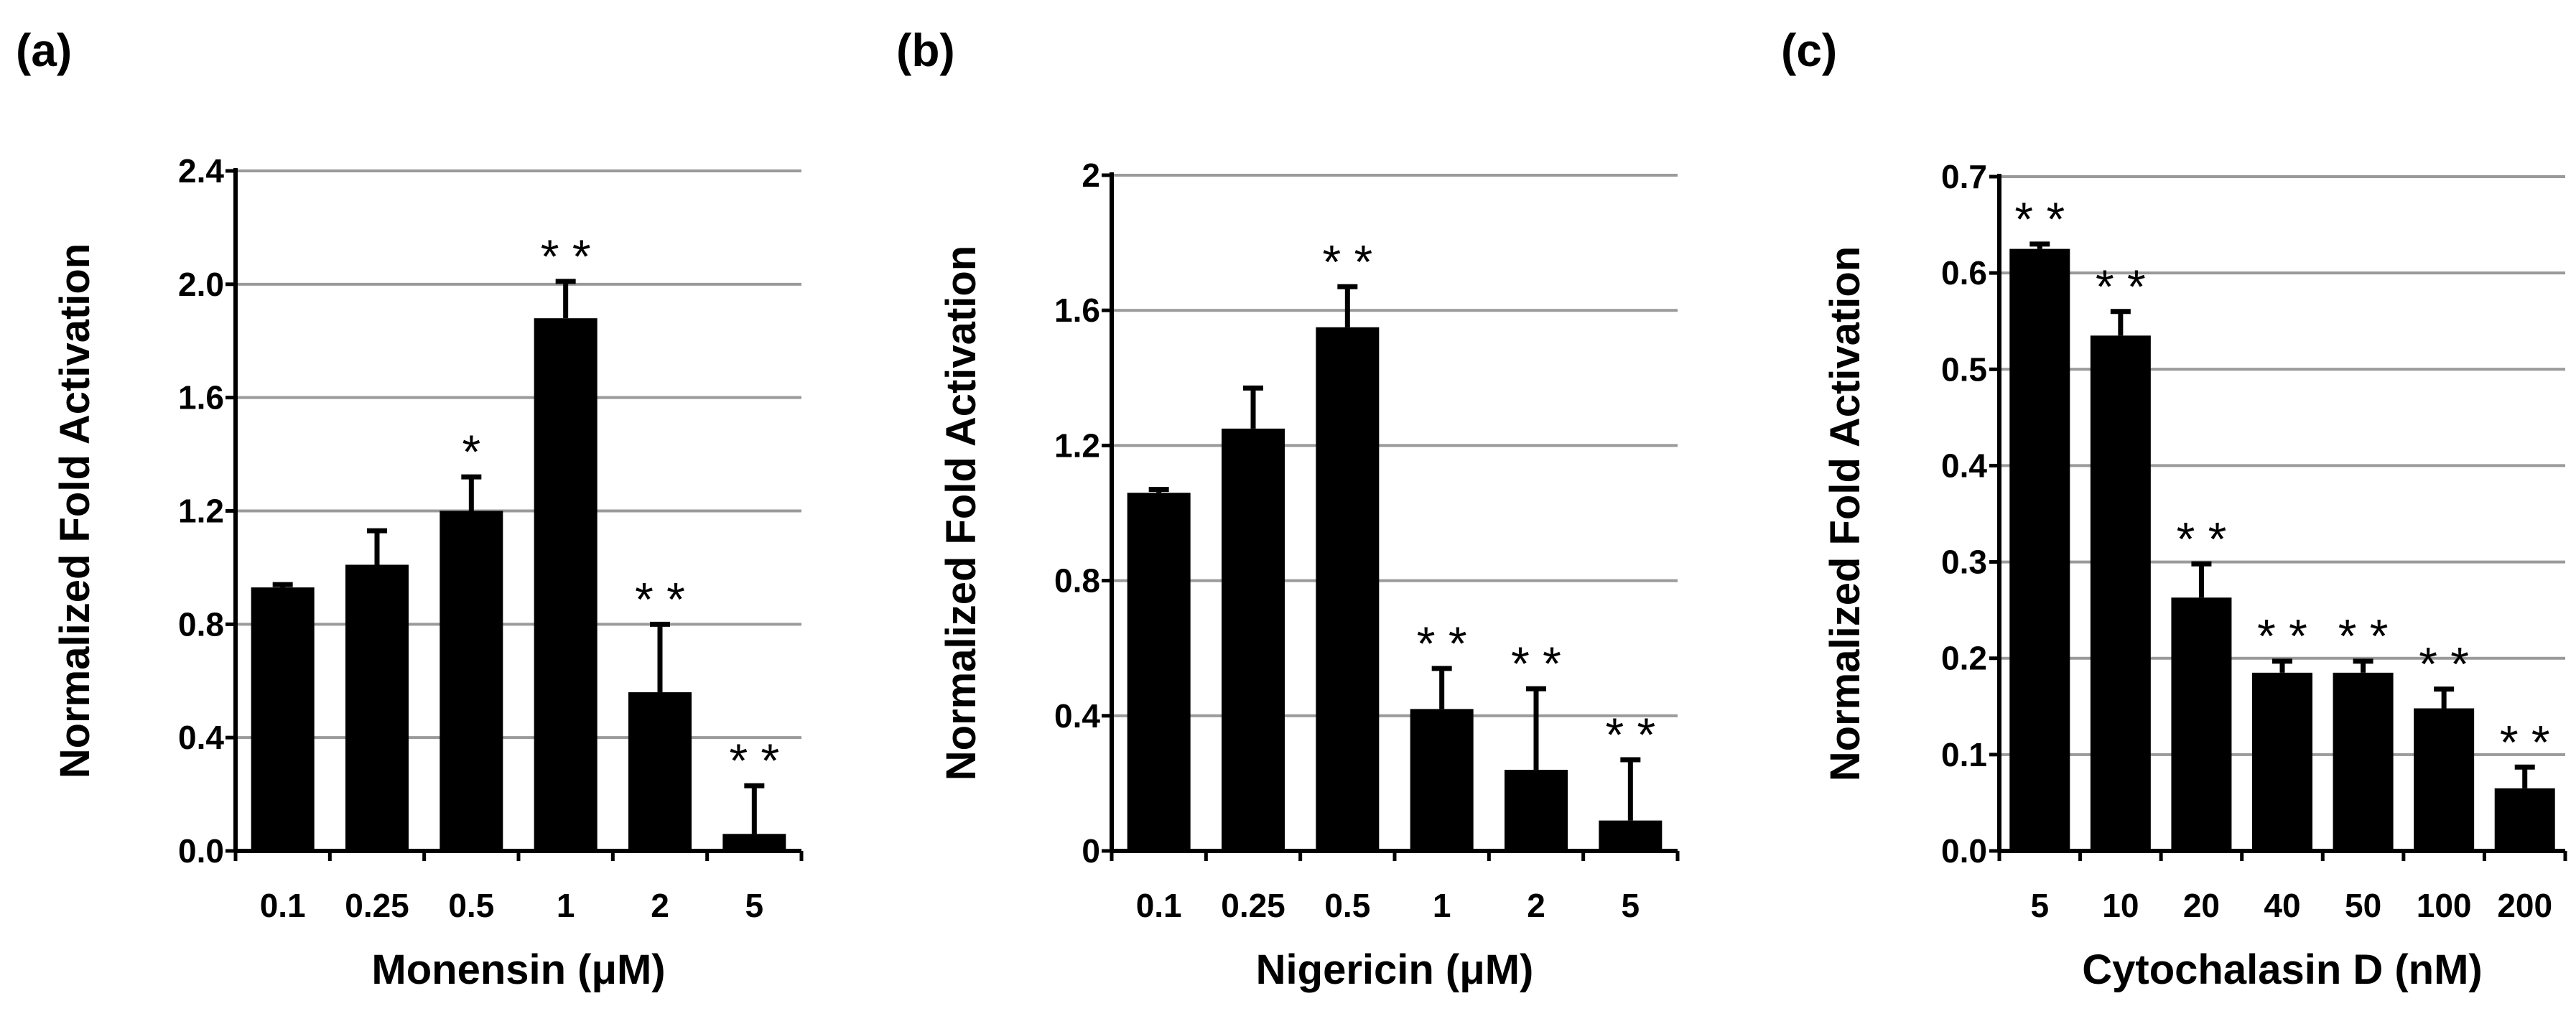 This screenshot has height=1029, width=2576. I want to click on y-tick-label: 0.6, so click(1964, 273).